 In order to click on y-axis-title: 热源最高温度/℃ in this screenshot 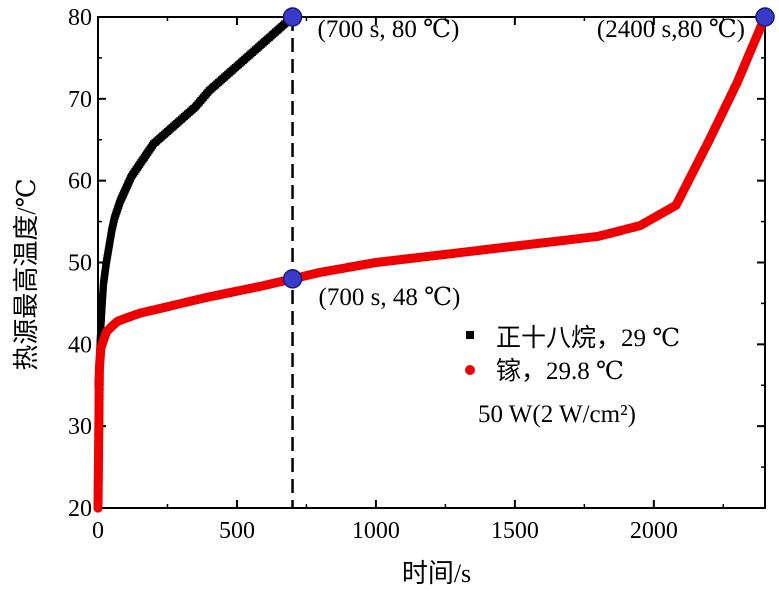, I will do `click(26, 274)`.